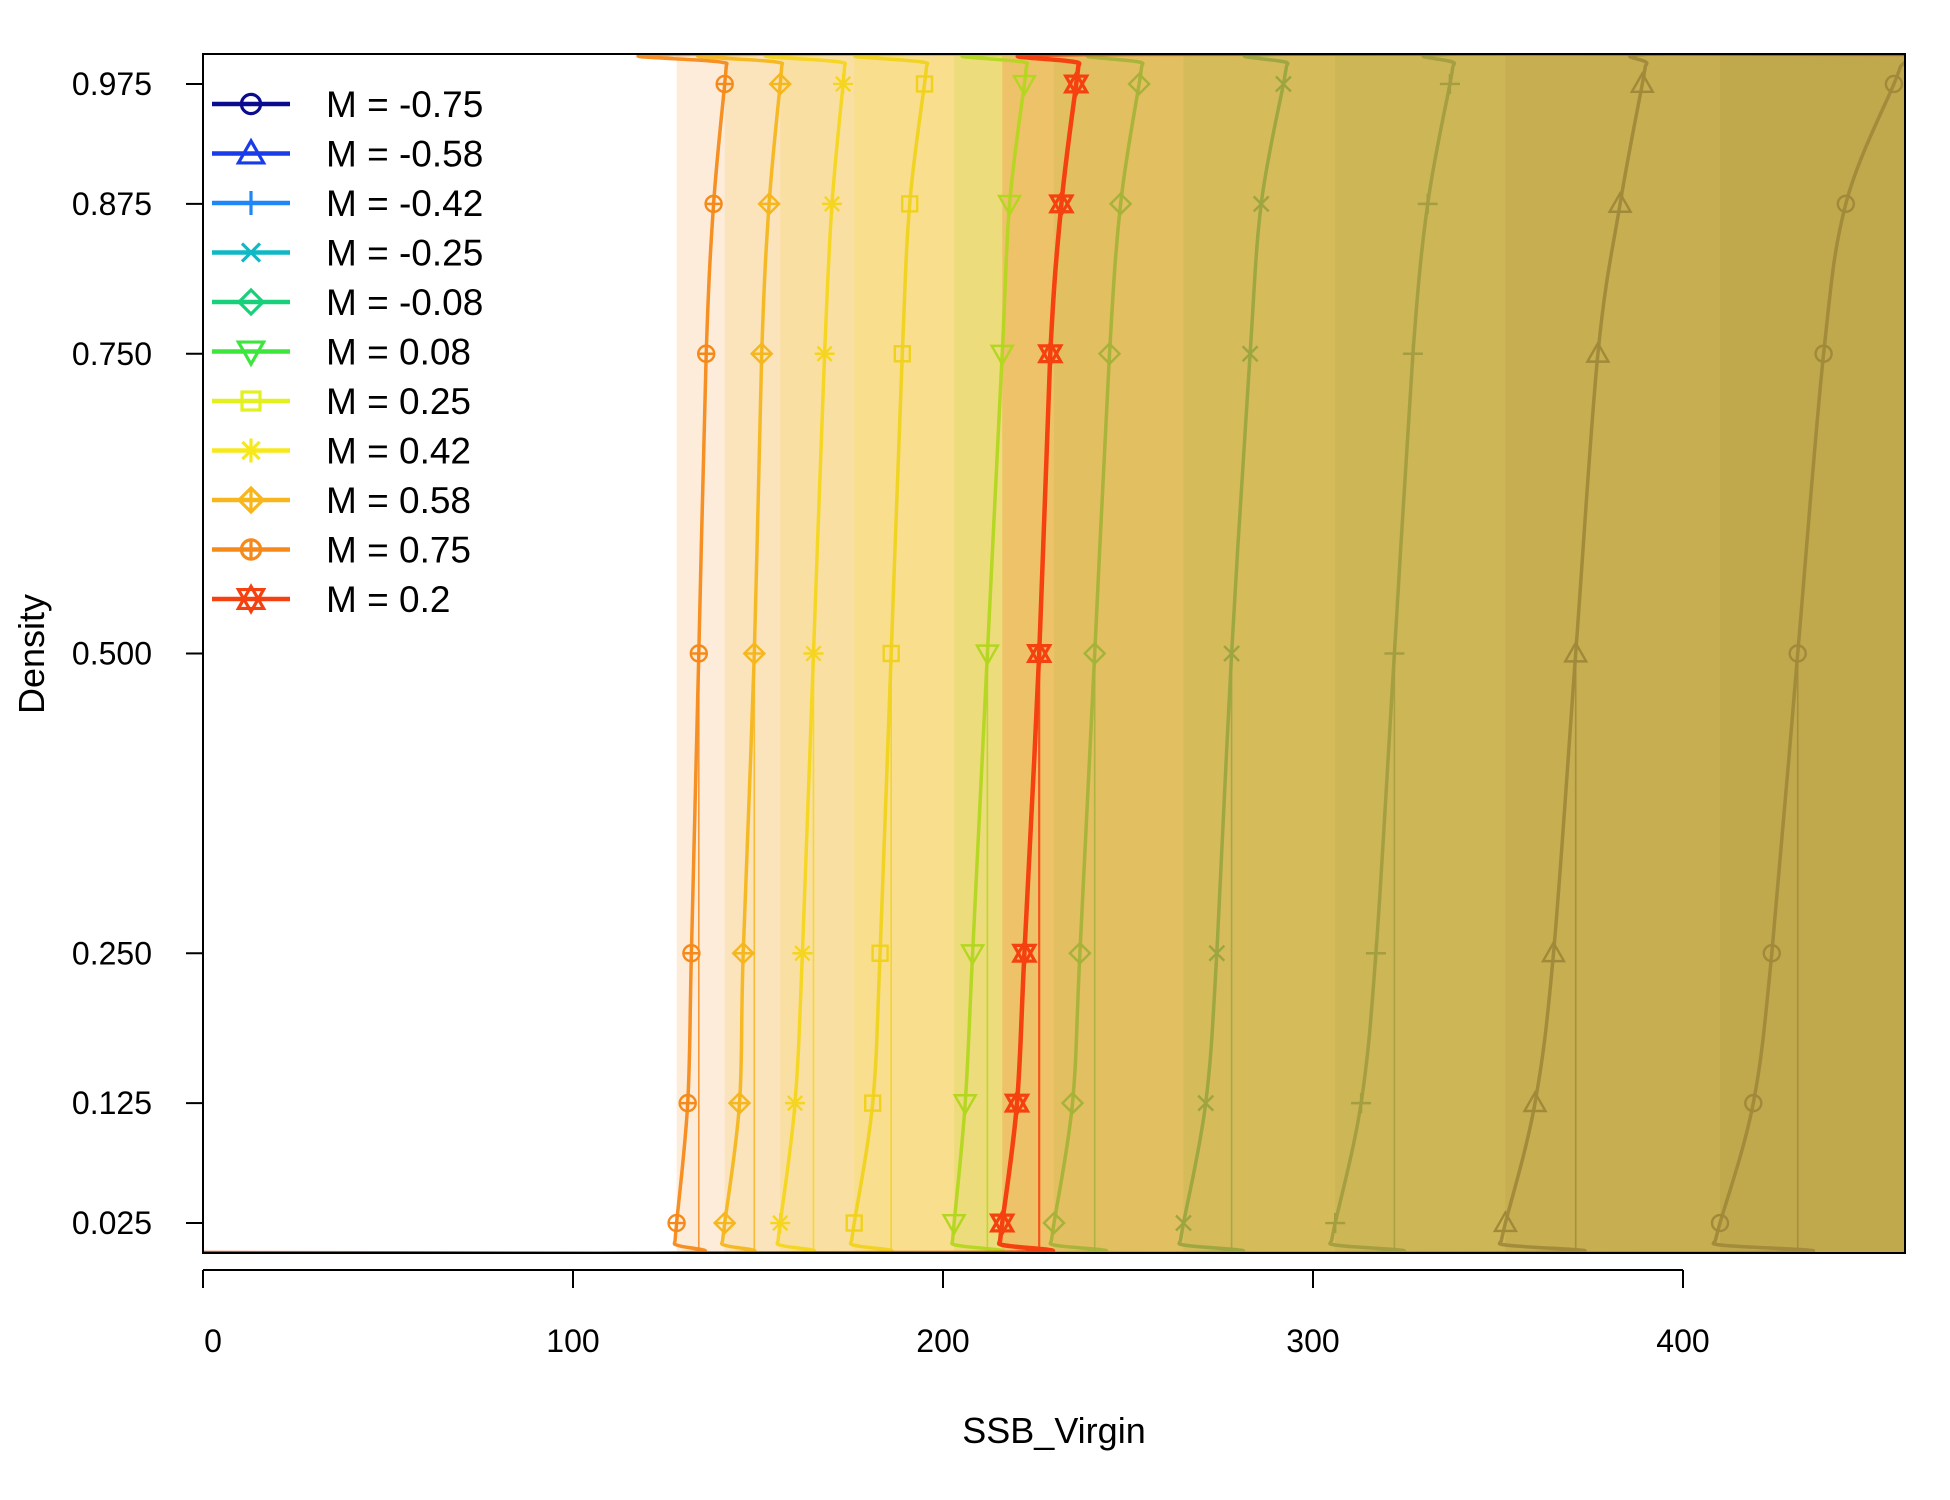 The width and height of the screenshot is (1950, 1500). What do you see at coordinates (112, 953) in the screenshot?
I see `y-tick-label: 0.250` at bounding box center [112, 953].